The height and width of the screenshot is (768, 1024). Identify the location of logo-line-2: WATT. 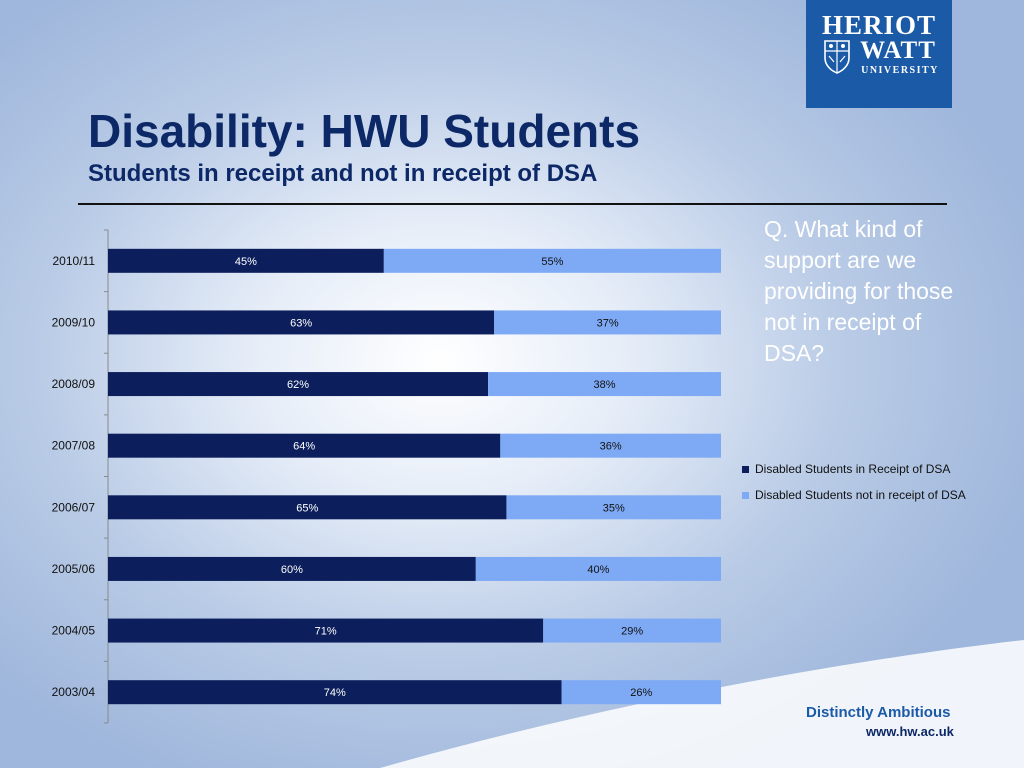
(898, 50).